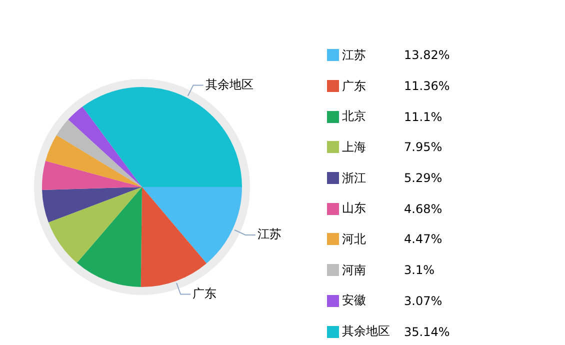 This screenshot has width=565, height=345. I want to click on data-label: 11.36%, so click(427, 86).